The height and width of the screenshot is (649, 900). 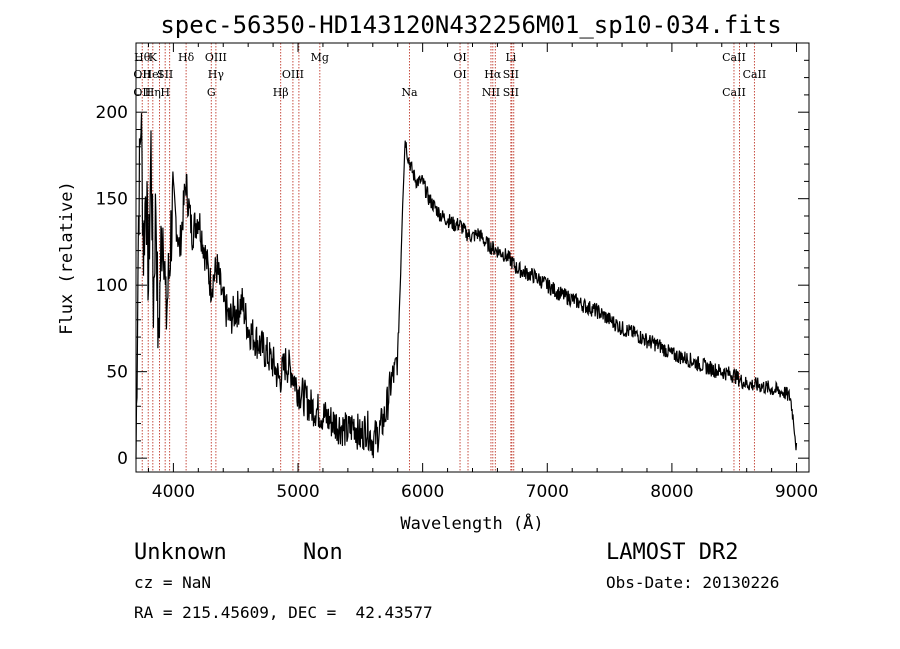 What do you see at coordinates (692, 582) in the screenshot?
I see `obs-date: Obs-Date: 20130226` at bounding box center [692, 582].